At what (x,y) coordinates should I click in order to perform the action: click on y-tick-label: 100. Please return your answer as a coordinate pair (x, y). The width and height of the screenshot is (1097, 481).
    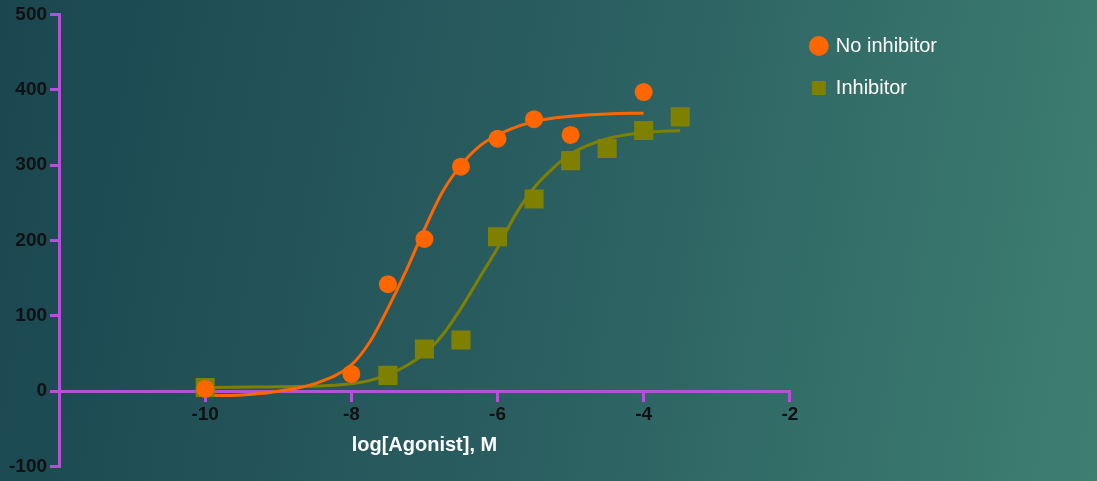
    Looking at the image, I should click on (31, 315).